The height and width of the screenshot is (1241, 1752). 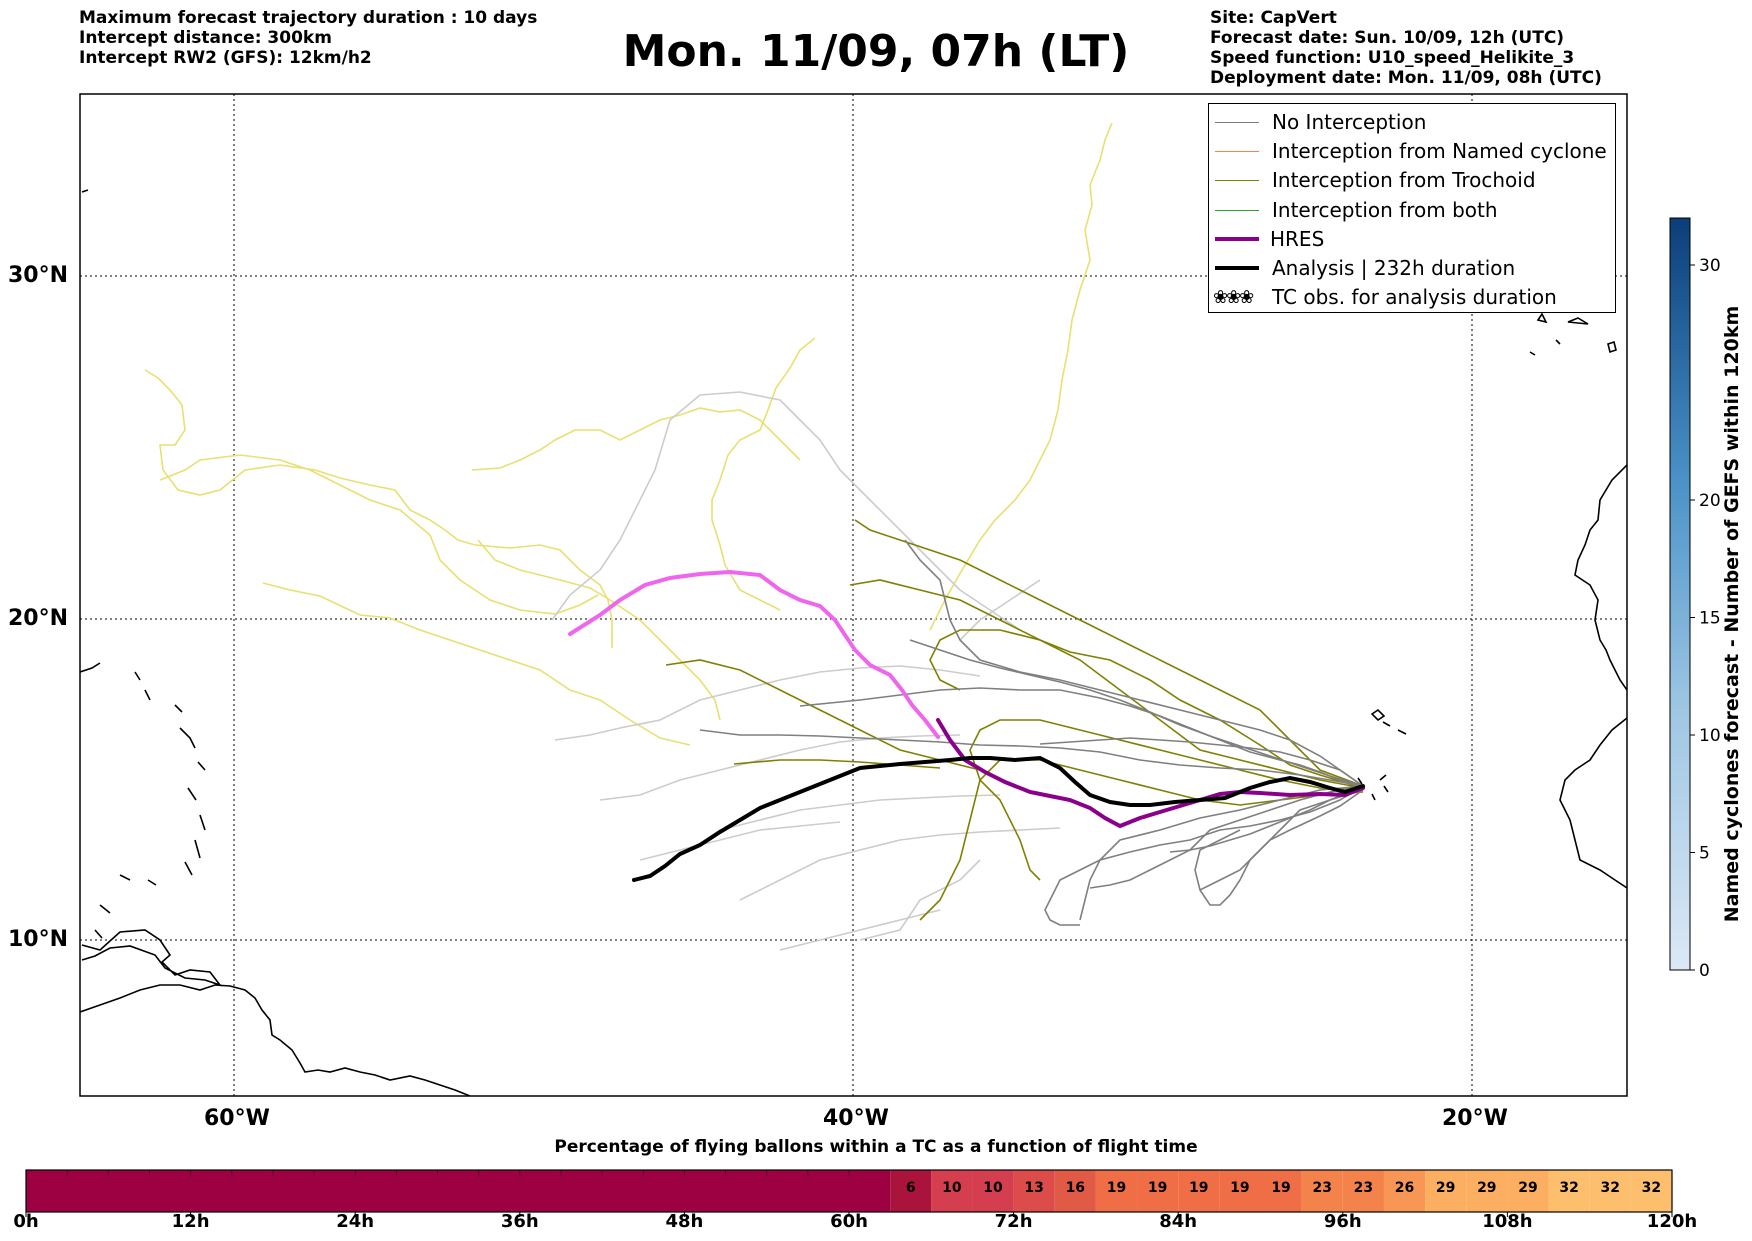 I want to click on lon-label-40w: 40°W, so click(x=856, y=1118).